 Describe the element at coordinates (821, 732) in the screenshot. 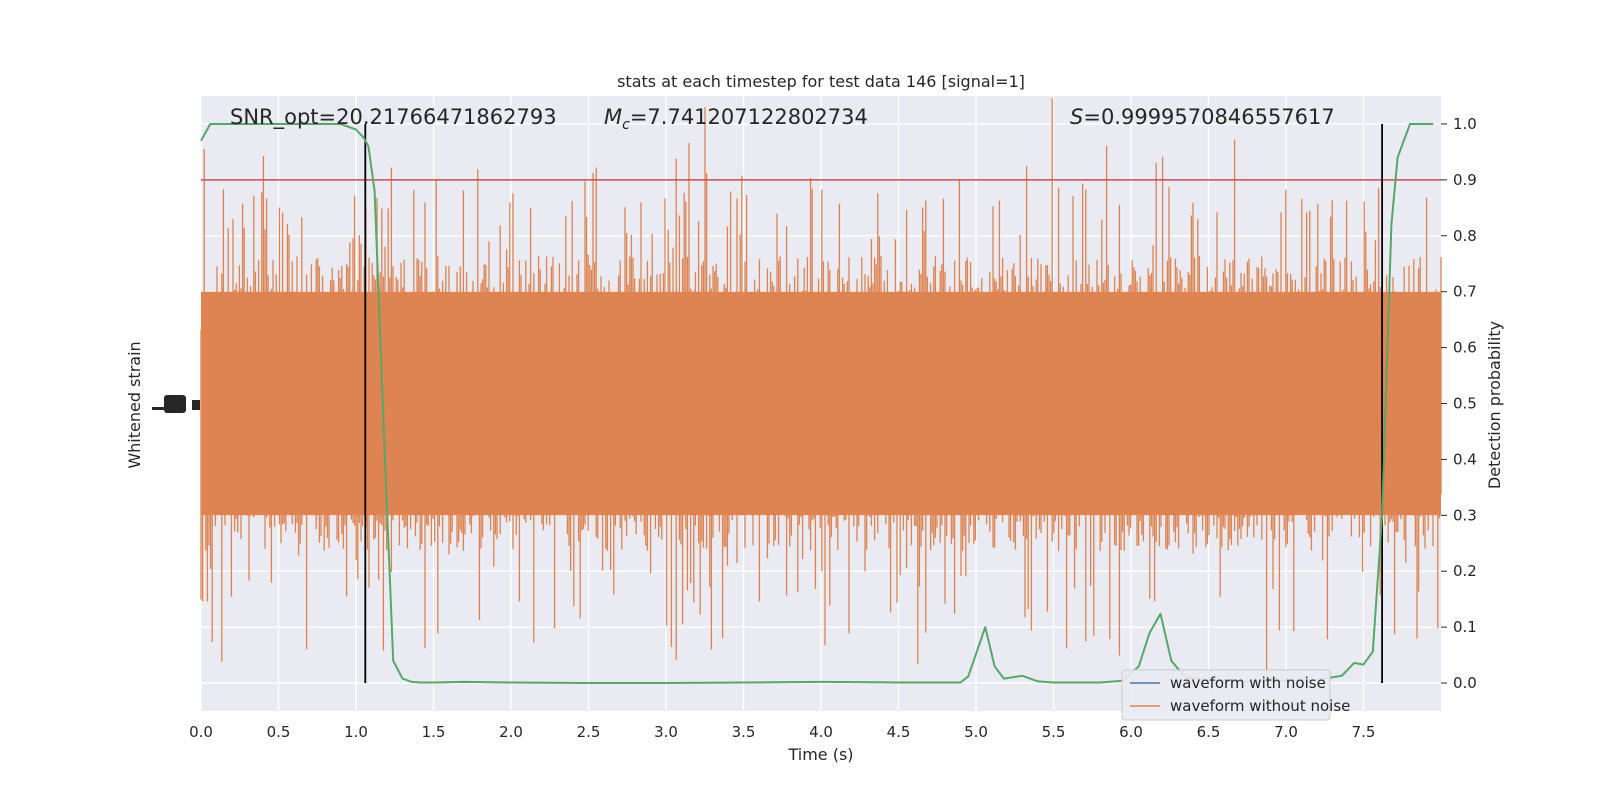

I see `x-tick-label: 4.0` at that location.